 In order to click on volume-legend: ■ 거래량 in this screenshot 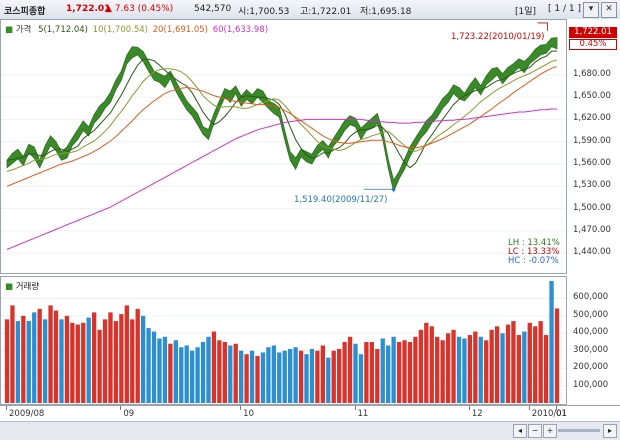, I will do `click(22, 286)`.